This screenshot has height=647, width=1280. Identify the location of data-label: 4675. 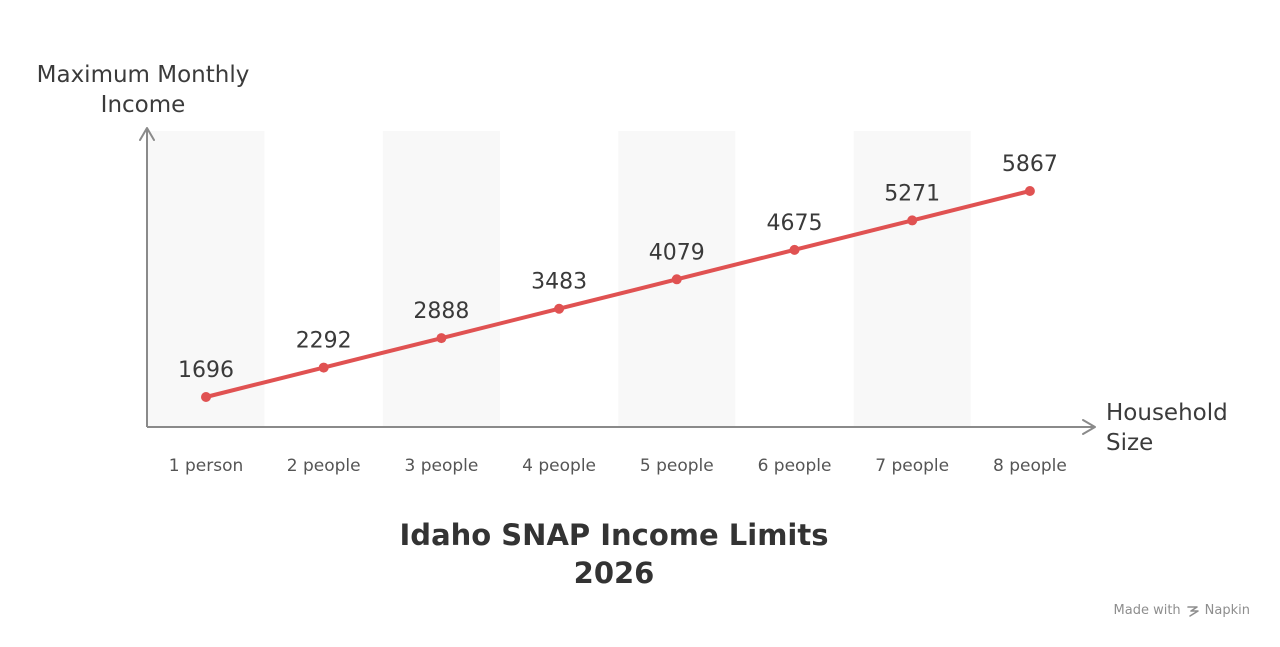
(795, 223).